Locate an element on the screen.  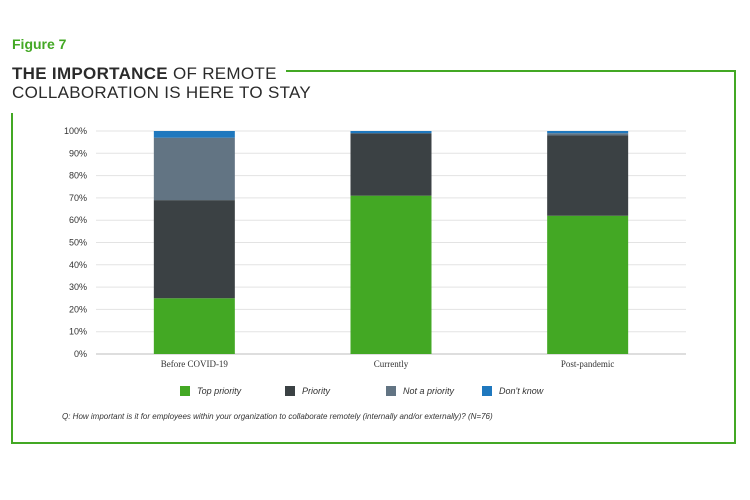
y-tick-label: 0% is located at coordinates (80, 354).